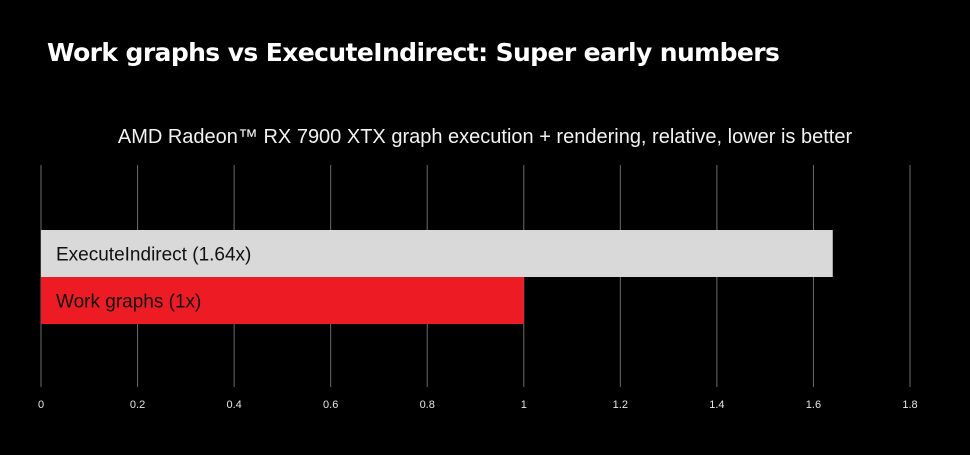  What do you see at coordinates (330, 405) in the screenshot?
I see `x-tick-label: 0.6` at bounding box center [330, 405].